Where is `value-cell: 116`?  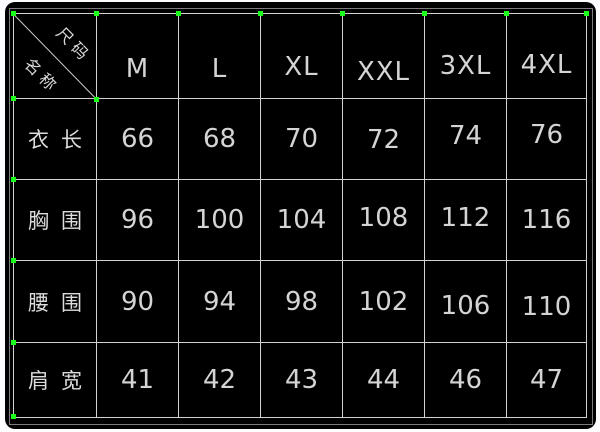 value-cell: 116 is located at coordinates (546, 220).